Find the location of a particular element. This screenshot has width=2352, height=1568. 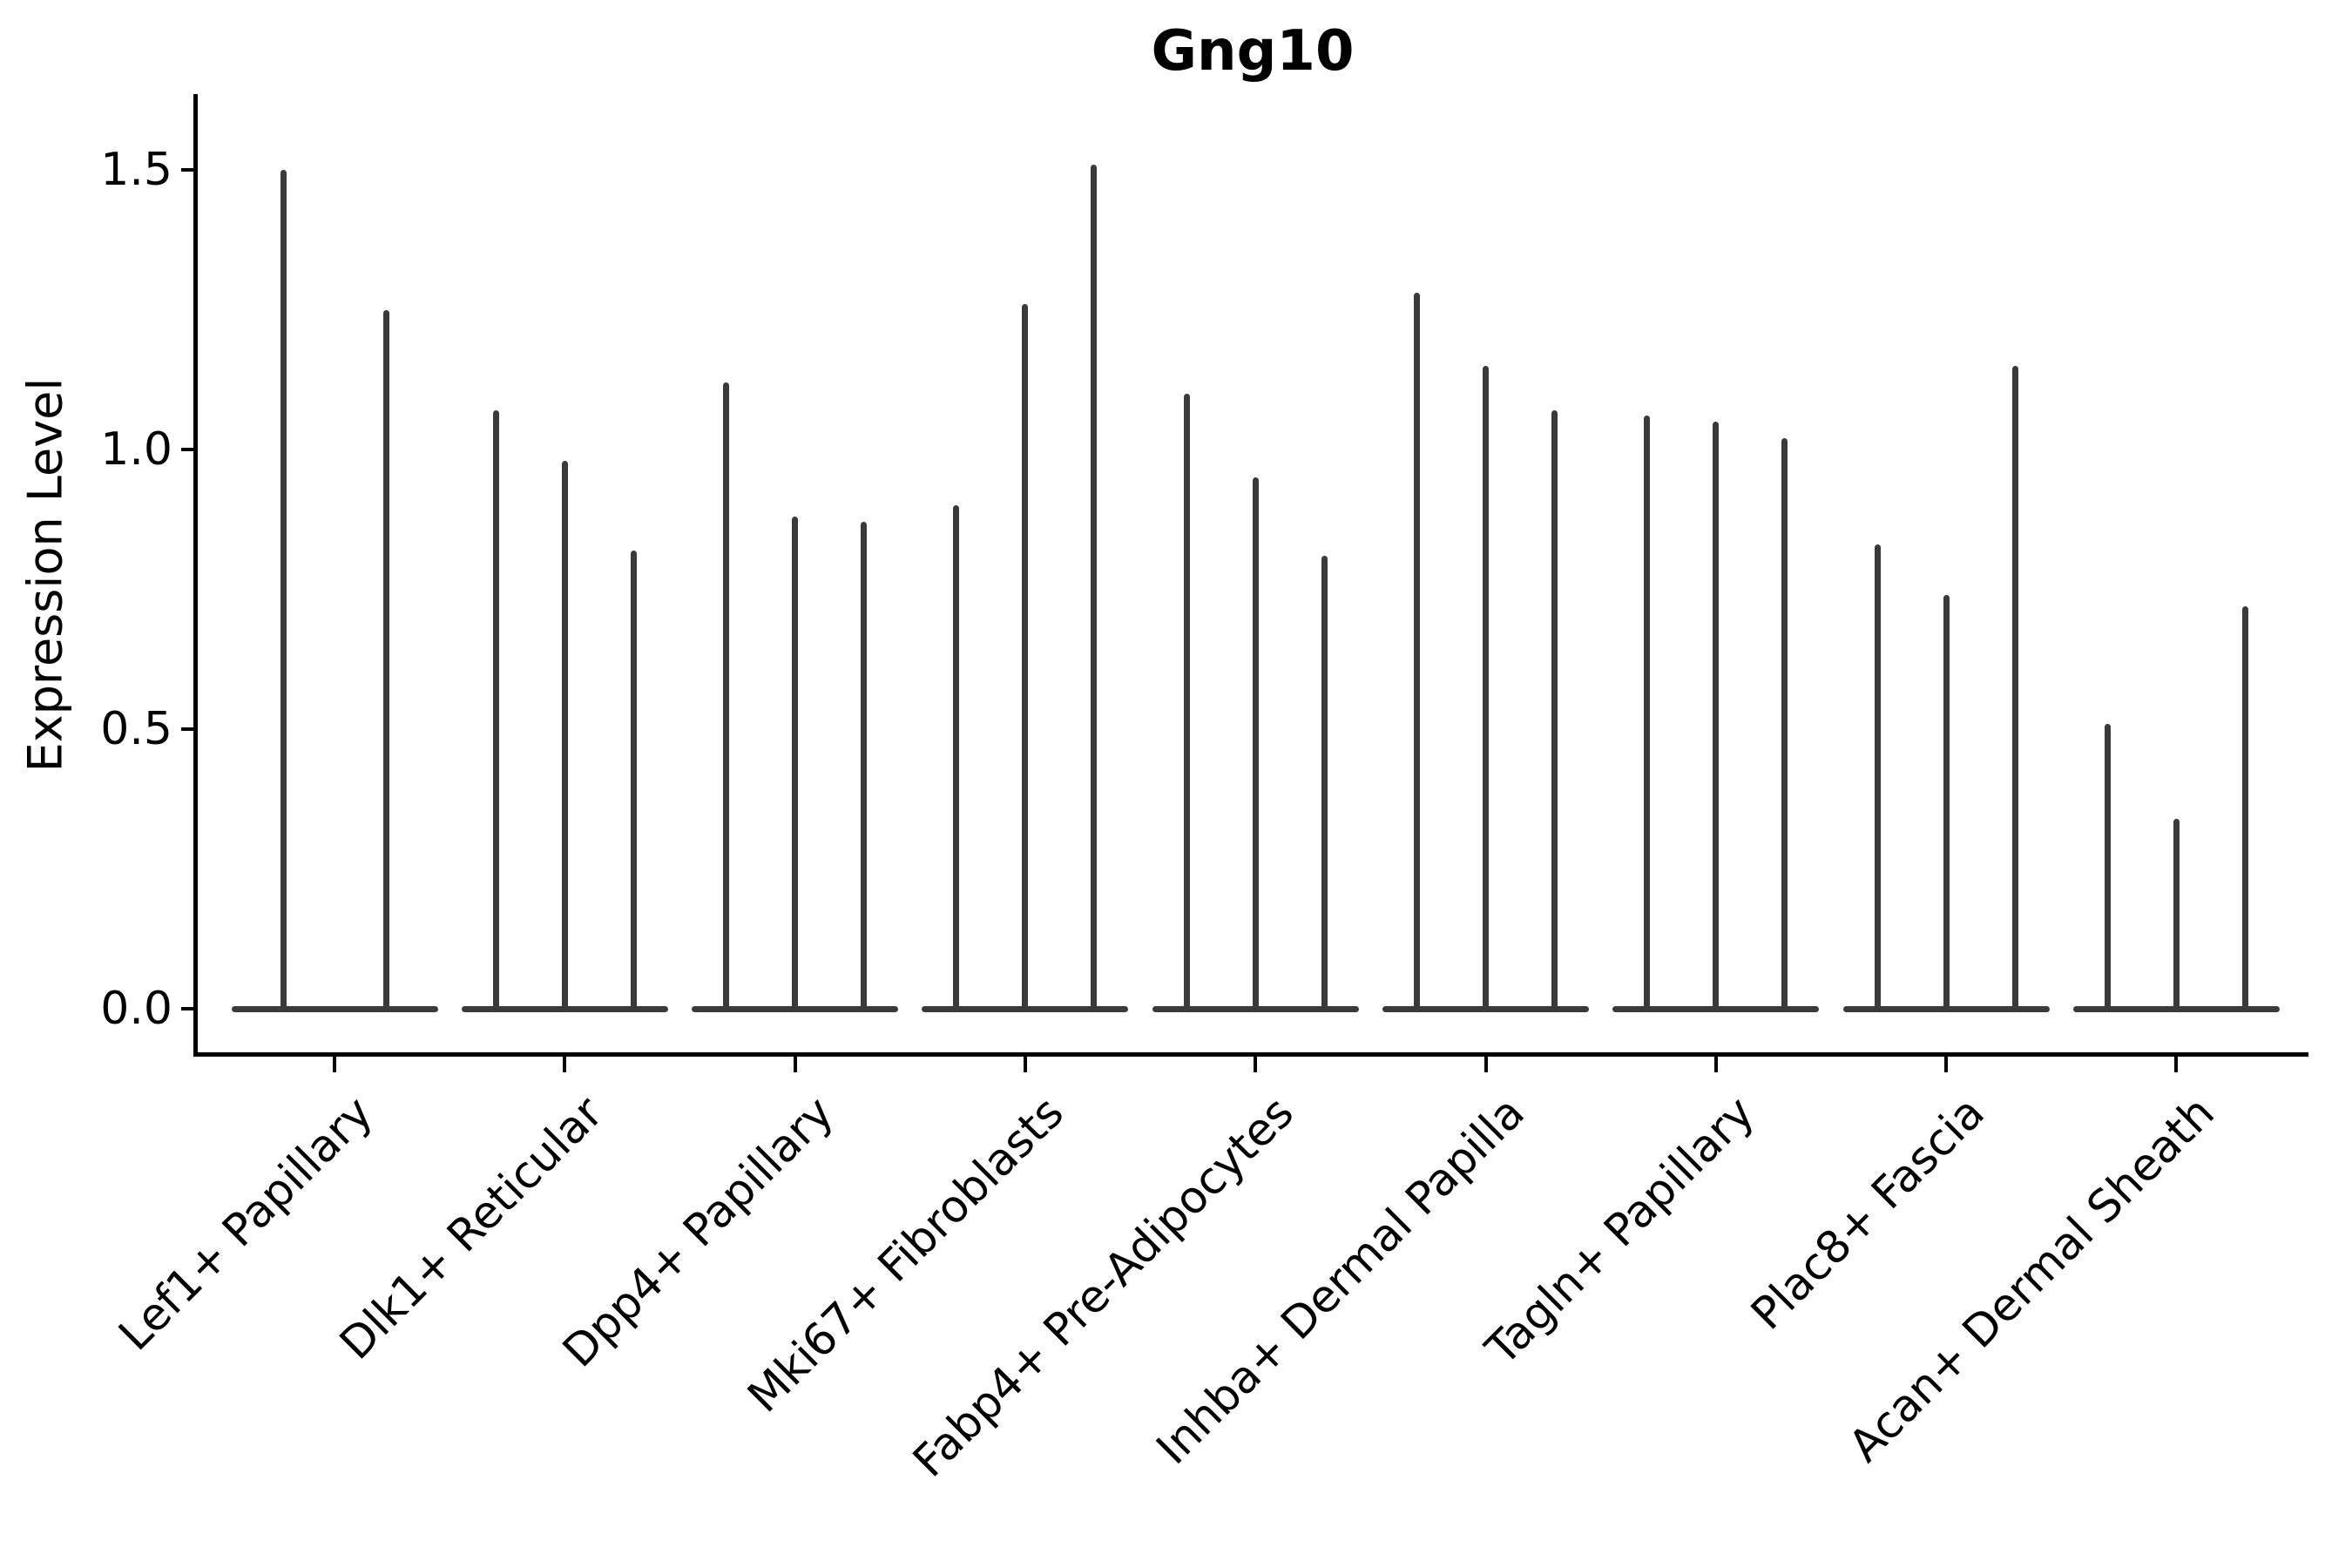

x-tick-label: Fabp4+ Pre-Adipocytes is located at coordinates (1103, 1287).